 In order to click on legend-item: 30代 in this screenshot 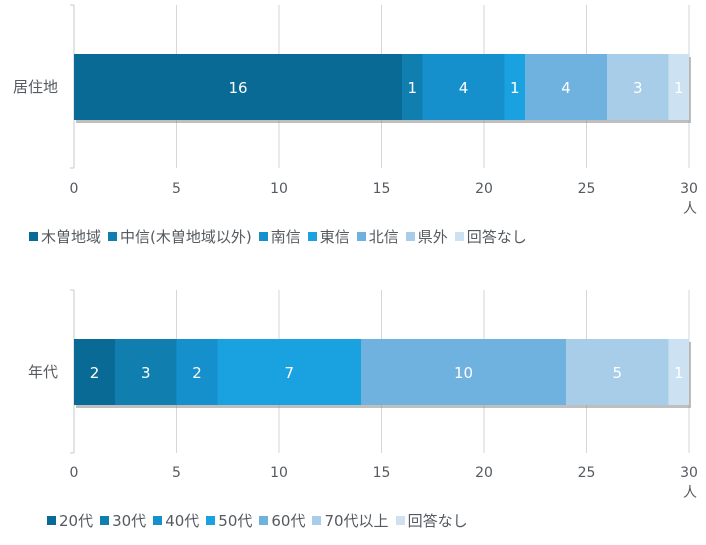, I will do `click(123, 520)`.